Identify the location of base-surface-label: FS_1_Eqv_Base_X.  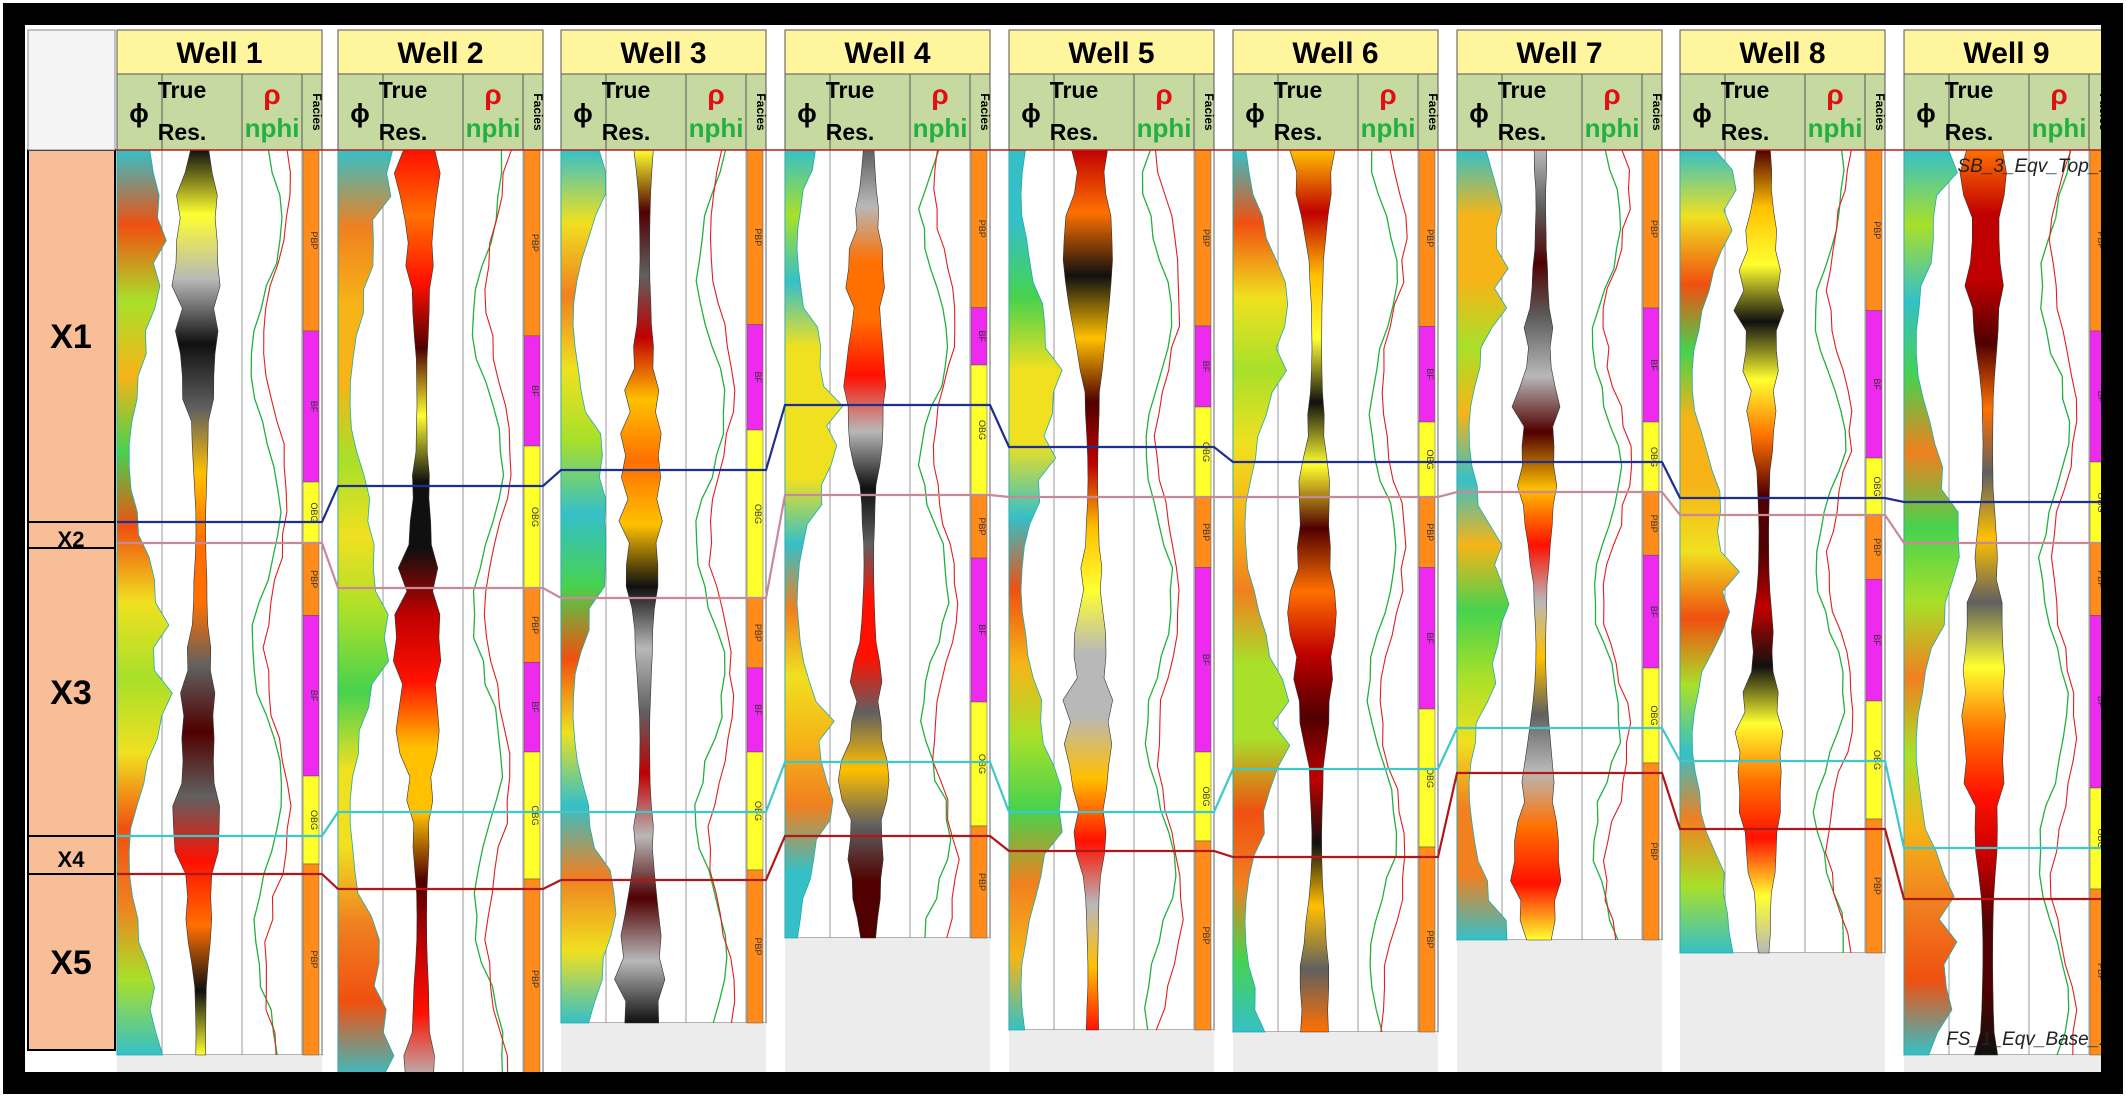
(2029, 1039).